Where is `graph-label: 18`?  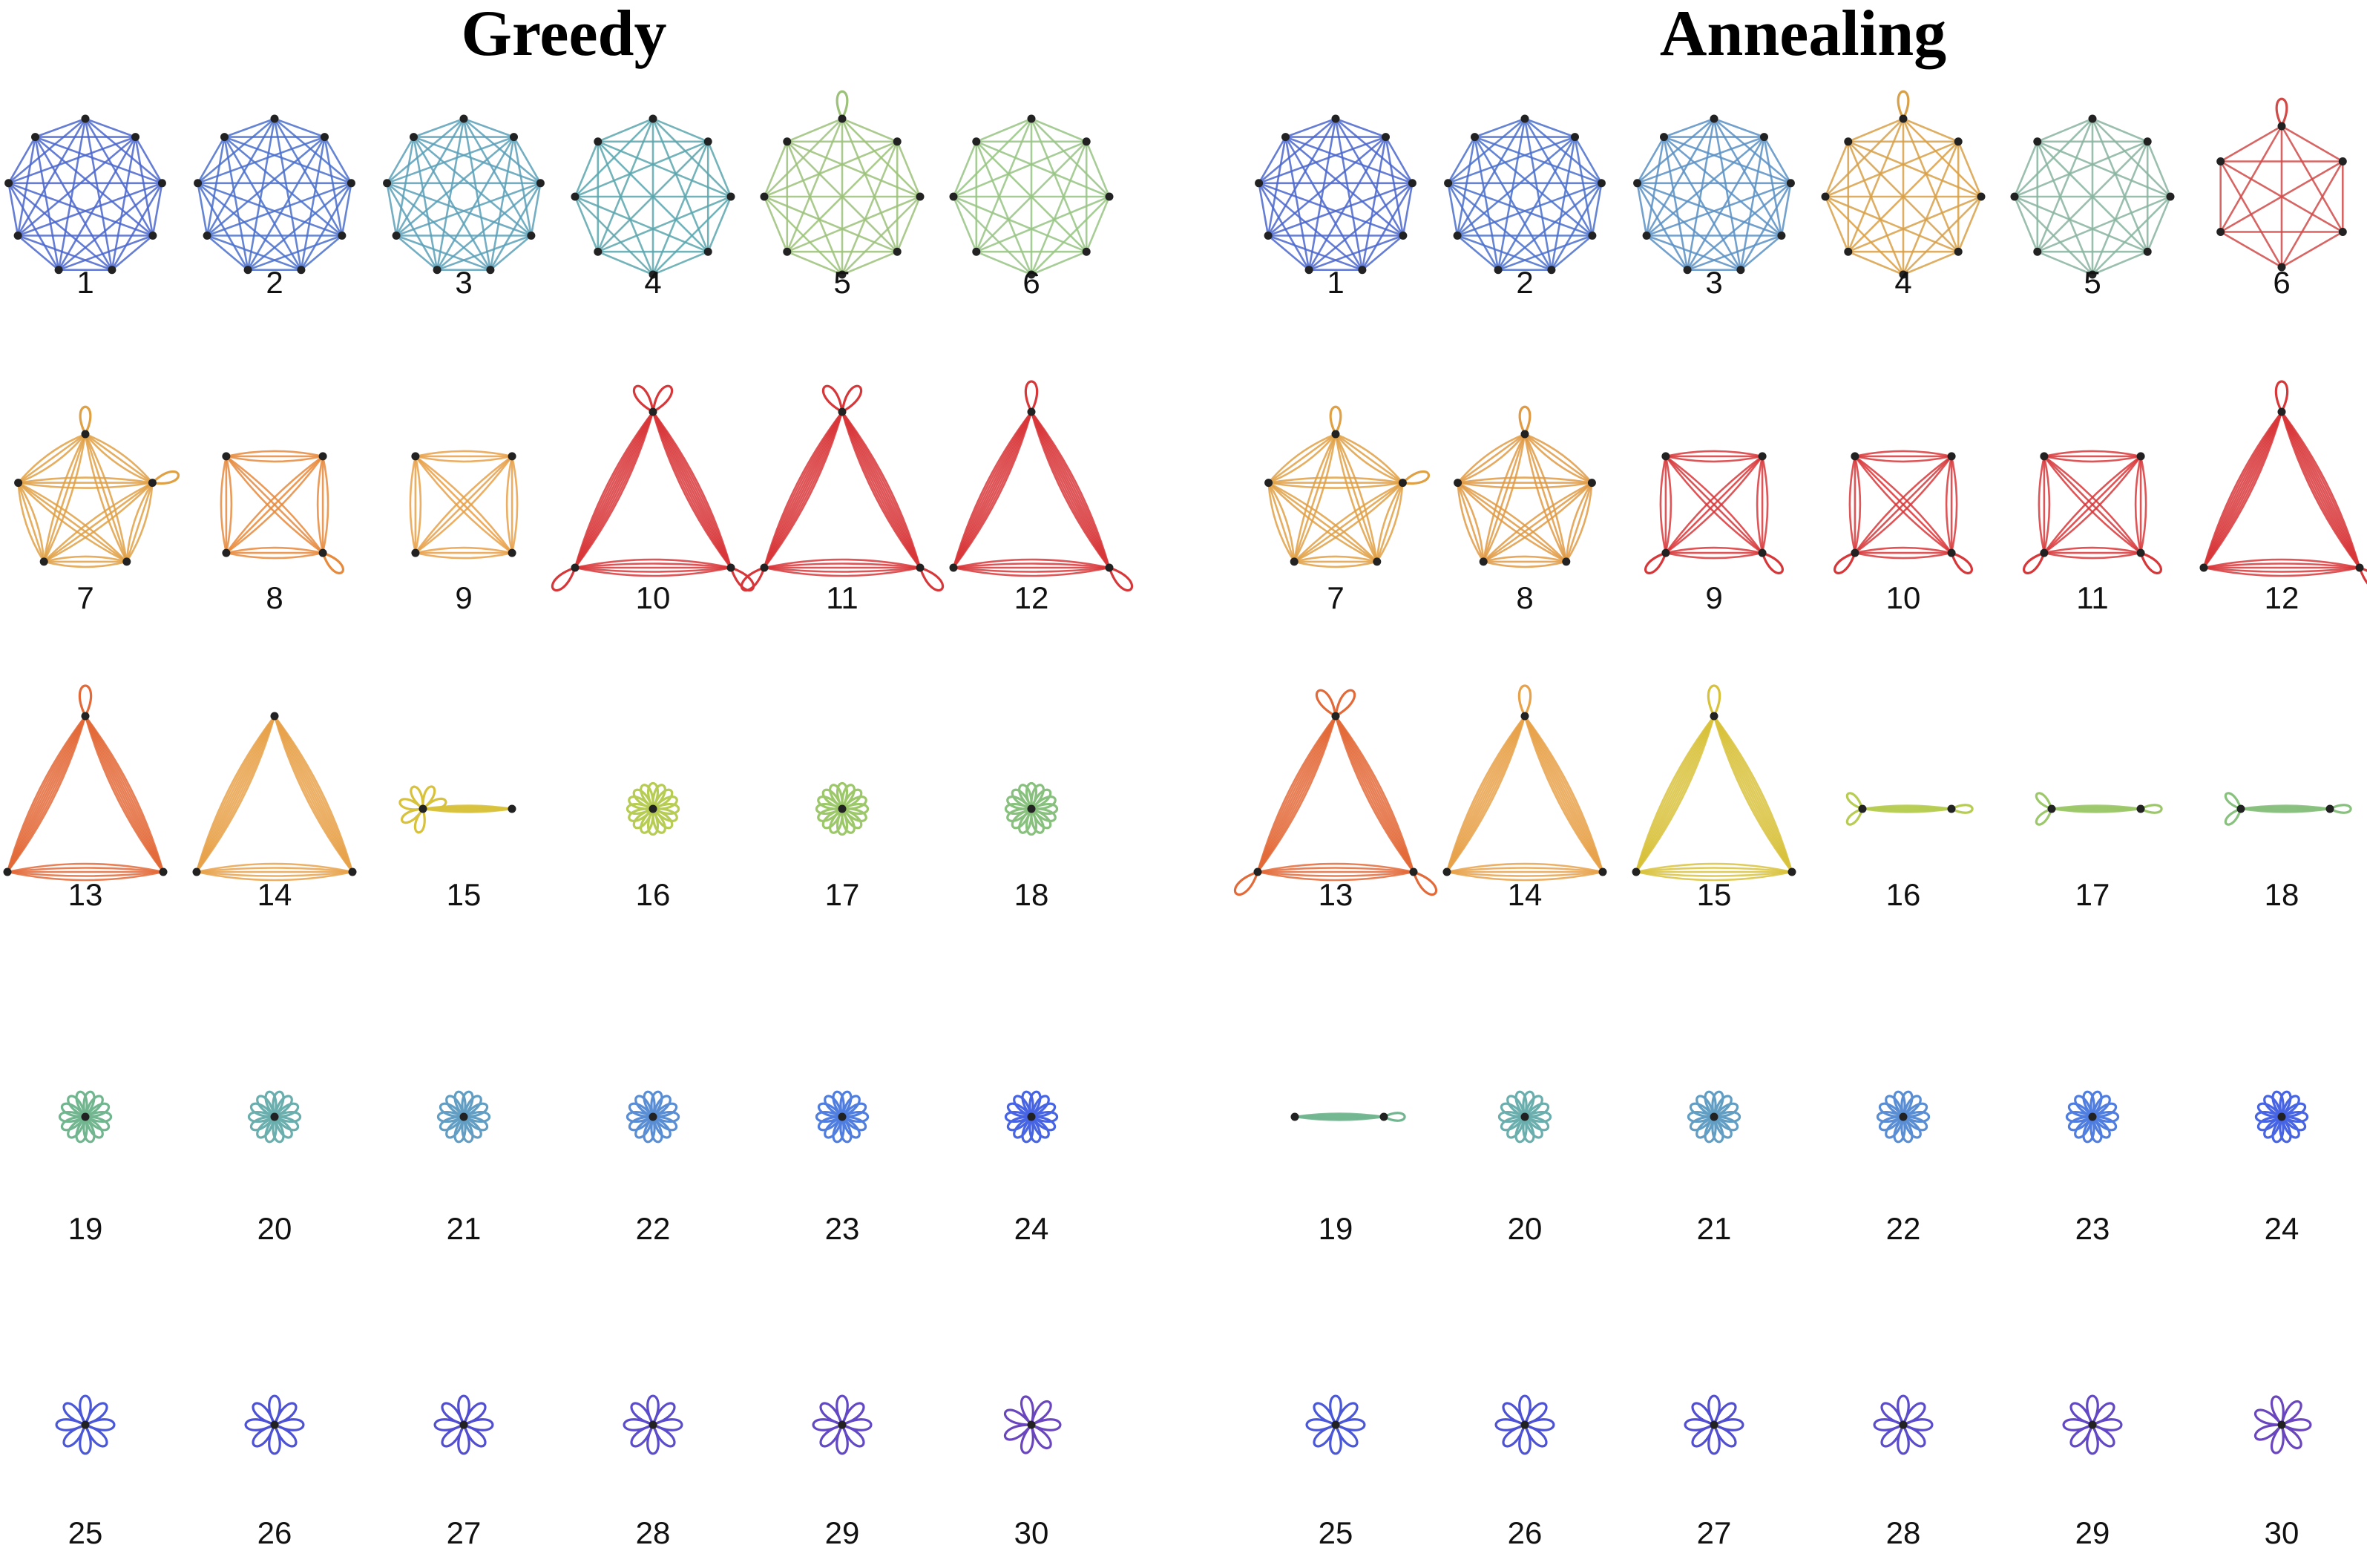
graph-label: 18 is located at coordinates (2282, 894).